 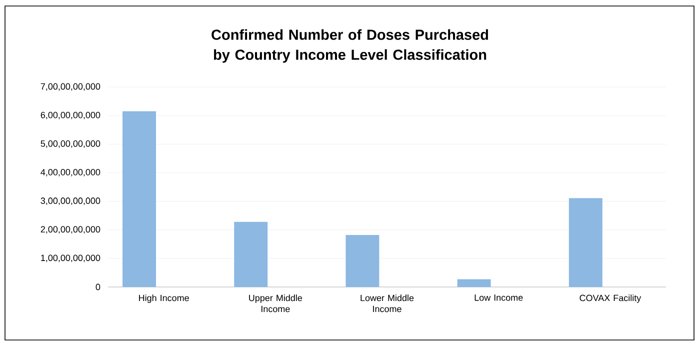 What do you see at coordinates (498, 297) in the screenshot?
I see `x-tick-label: Low Income` at bounding box center [498, 297].